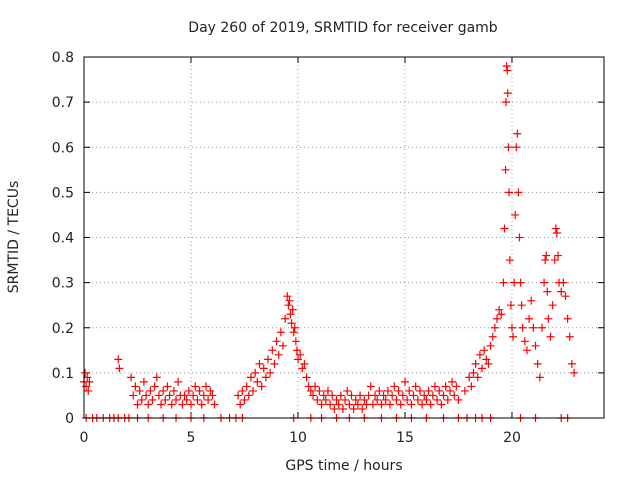 This screenshot has width=640, height=480. Describe the element at coordinates (69, 419) in the screenshot. I see `y-tick-label: 0` at that location.